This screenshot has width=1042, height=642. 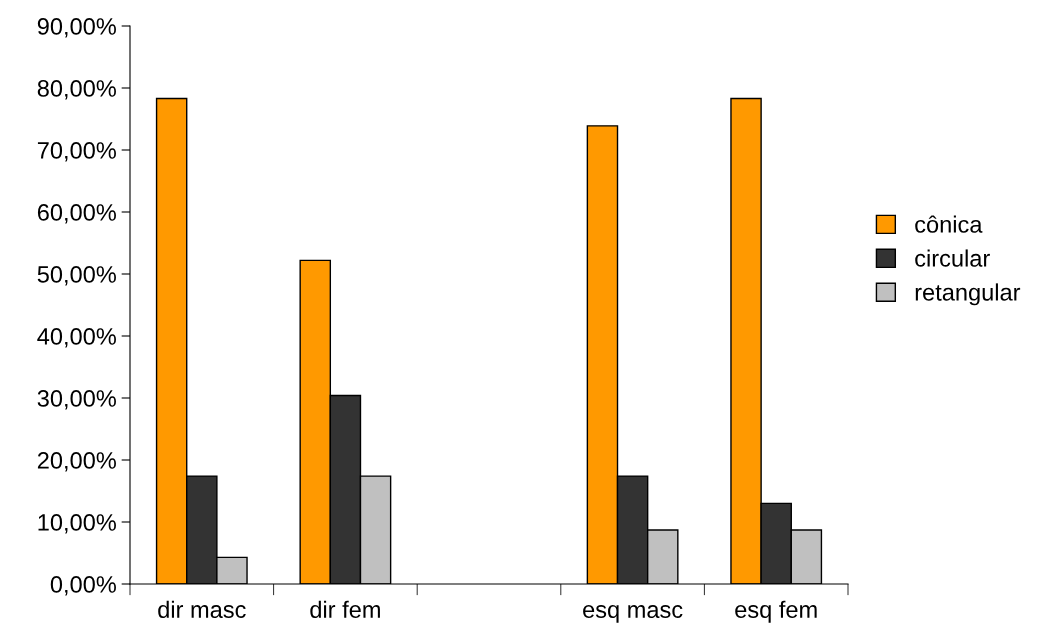 I want to click on y-tick-label: 90,00%, so click(x=76, y=28).